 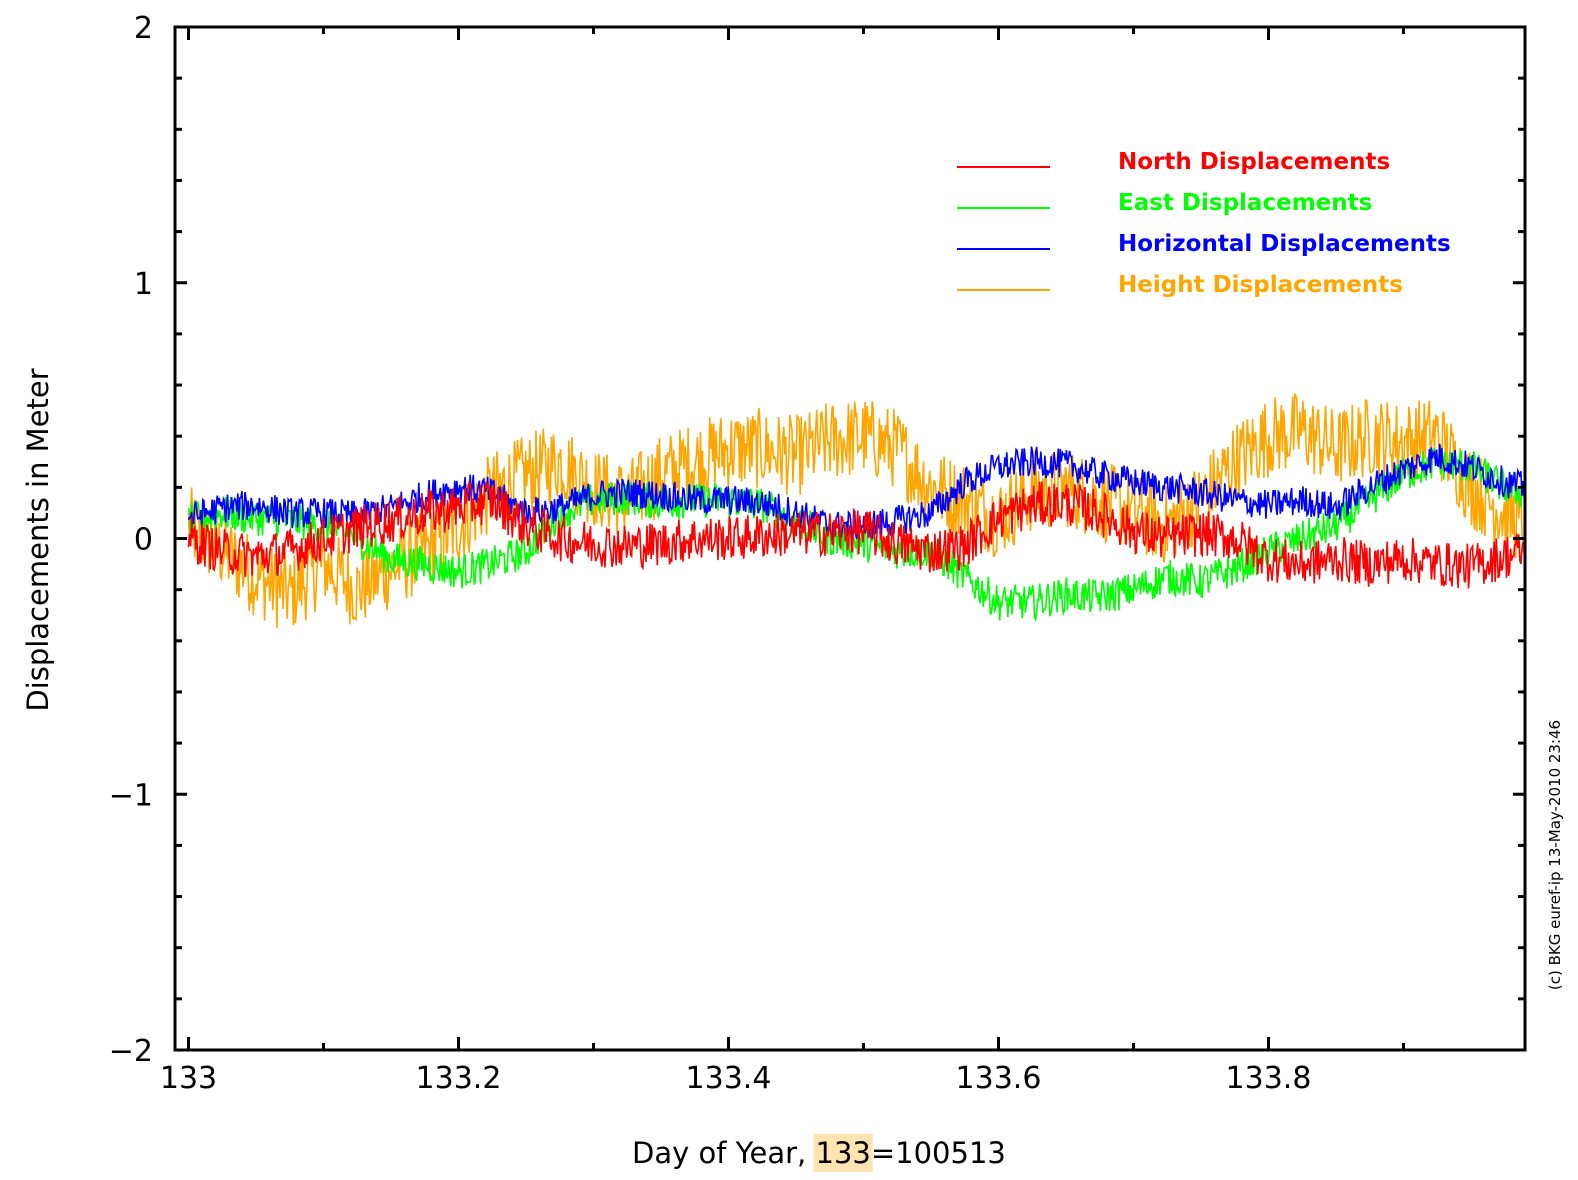 I want to click on legend-label-horizontal: Horizontal Displacements, so click(x=1284, y=244).